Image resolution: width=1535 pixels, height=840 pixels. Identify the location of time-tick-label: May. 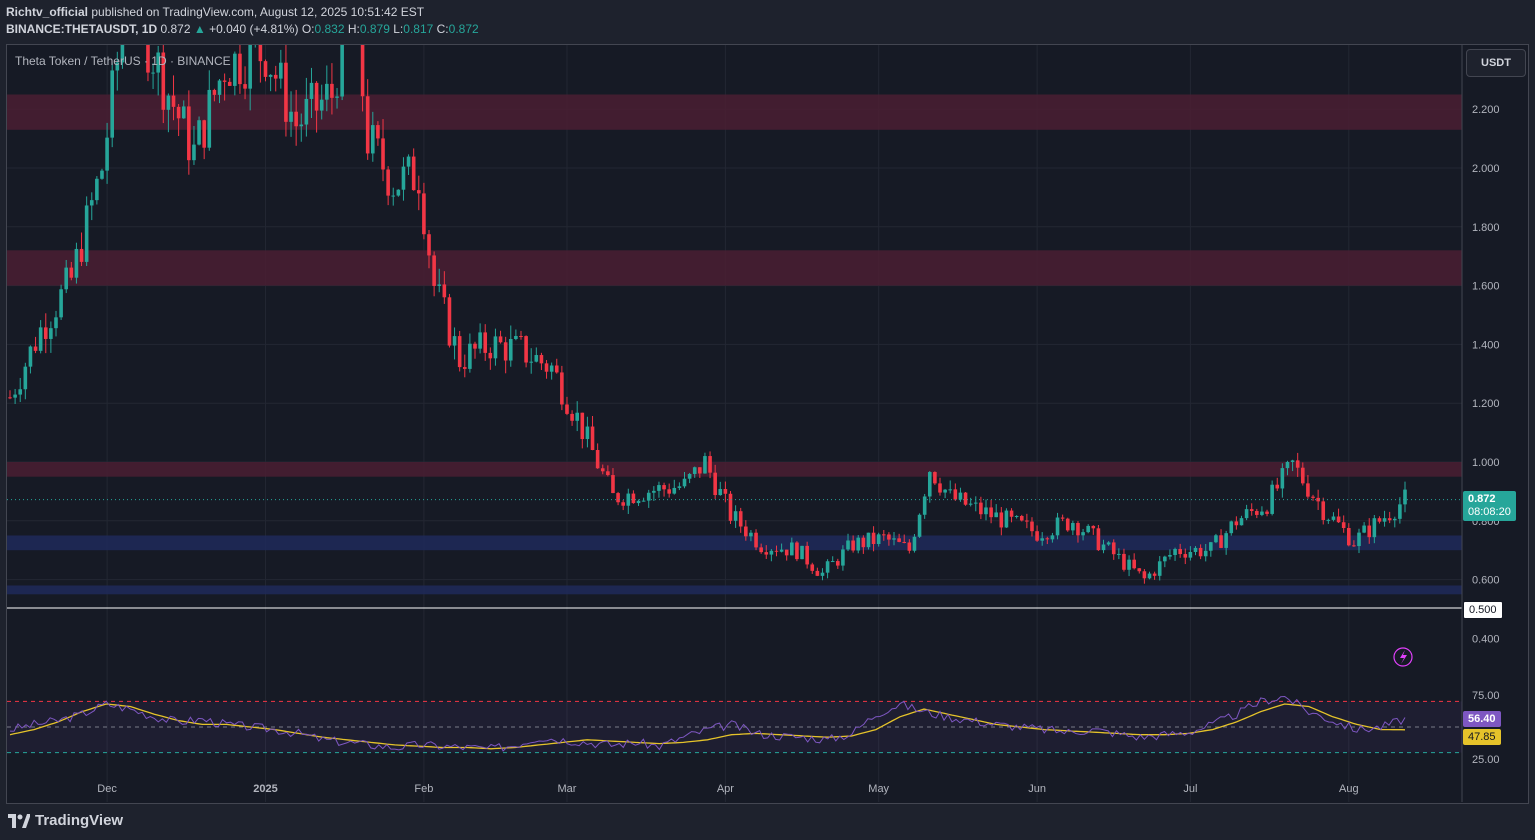
(878, 789).